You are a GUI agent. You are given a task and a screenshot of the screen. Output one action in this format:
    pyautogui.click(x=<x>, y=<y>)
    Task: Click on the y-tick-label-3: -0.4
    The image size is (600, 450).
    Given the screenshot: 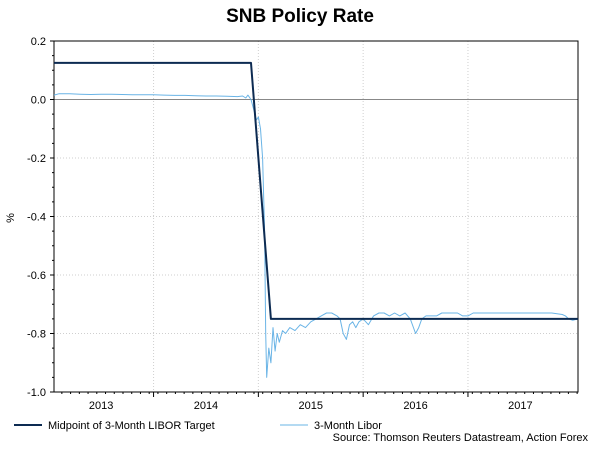 What is the action you would take?
    pyautogui.click(x=36, y=218)
    